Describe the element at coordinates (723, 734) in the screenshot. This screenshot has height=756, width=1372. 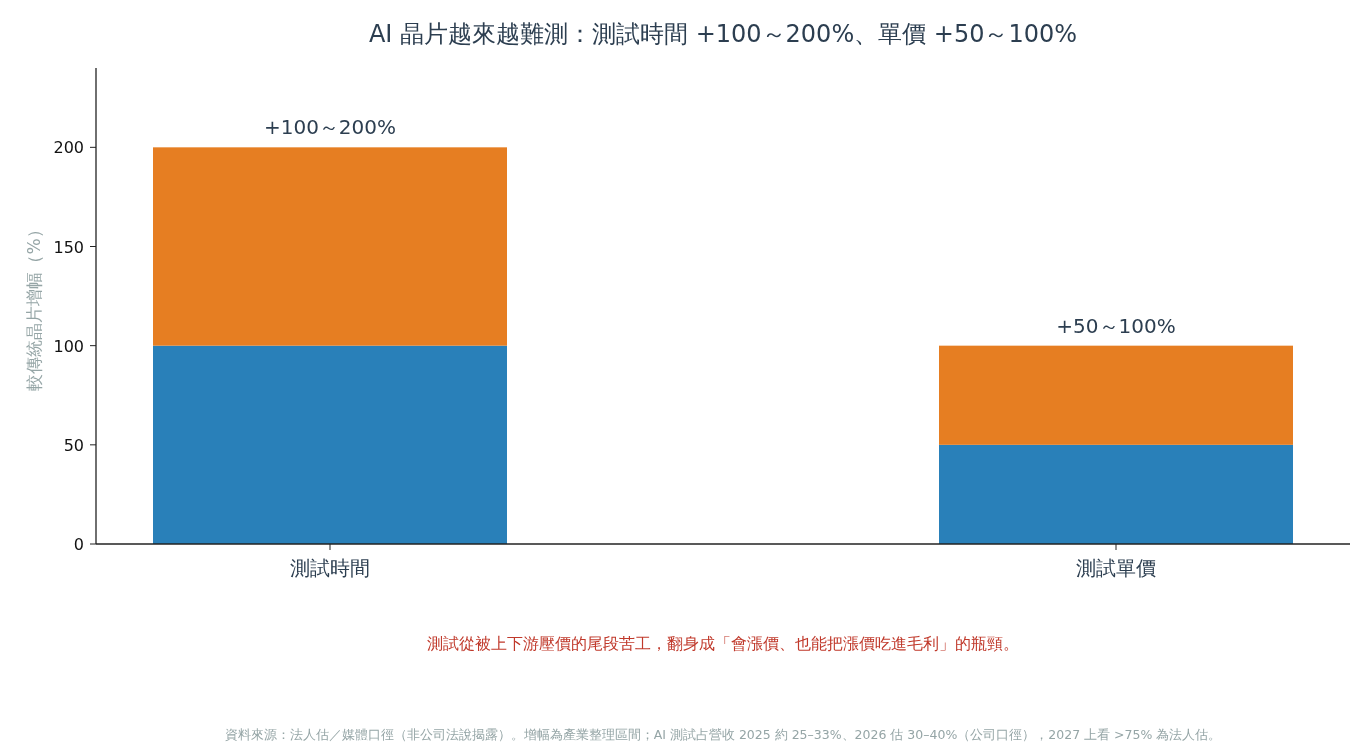
I see `source-note: 資料來源：法人估／媒體口徑（非公司法說揭露）。增幅為產業整理區間；AI 測試占營收 2025 約 25–33%、2026 估 30–40%（公司口徑），2027 上看 >75% 為法人估。` at that location.